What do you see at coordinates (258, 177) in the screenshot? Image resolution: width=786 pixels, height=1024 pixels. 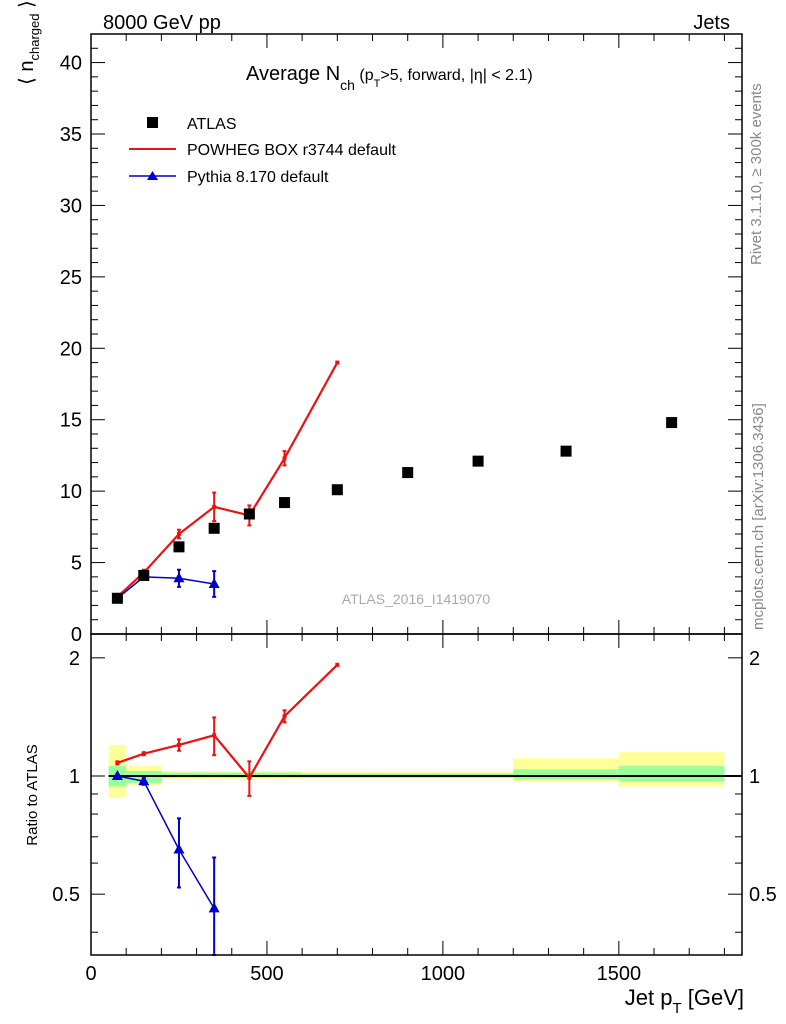 I see `legend-label-pythia: Pythia 8.170 default` at bounding box center [258, 177].